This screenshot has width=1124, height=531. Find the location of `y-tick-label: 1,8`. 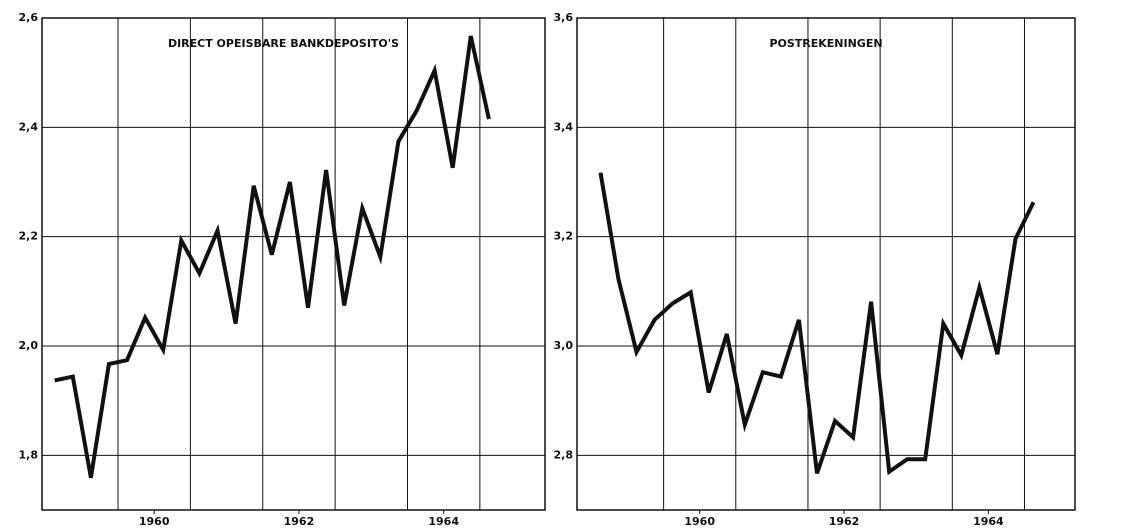

y-tick-label: 1,8 is located at coordinates (29, 454).